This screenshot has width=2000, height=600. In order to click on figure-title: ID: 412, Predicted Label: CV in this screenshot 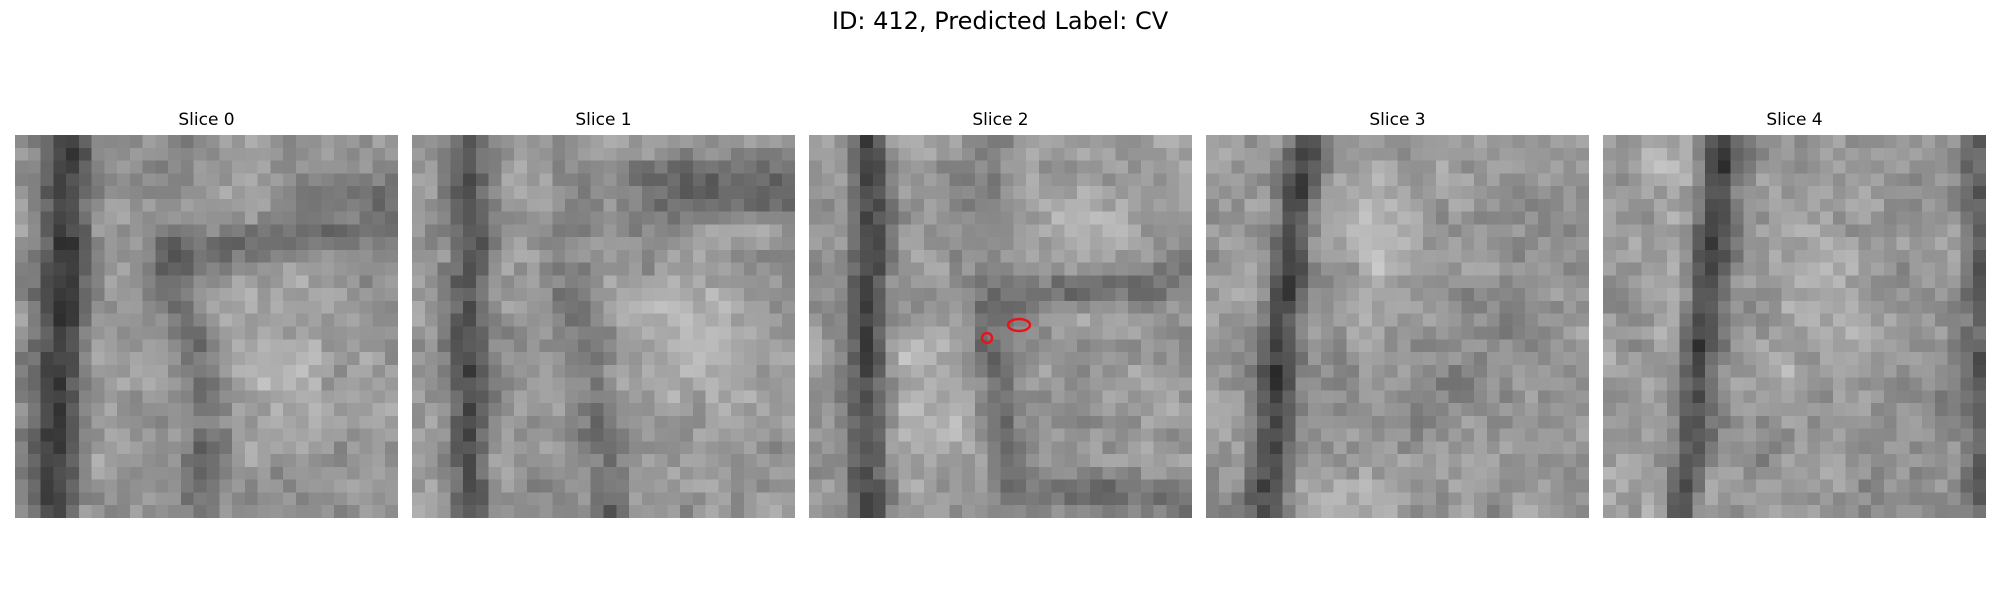, I will do `click(1000, 21)`.